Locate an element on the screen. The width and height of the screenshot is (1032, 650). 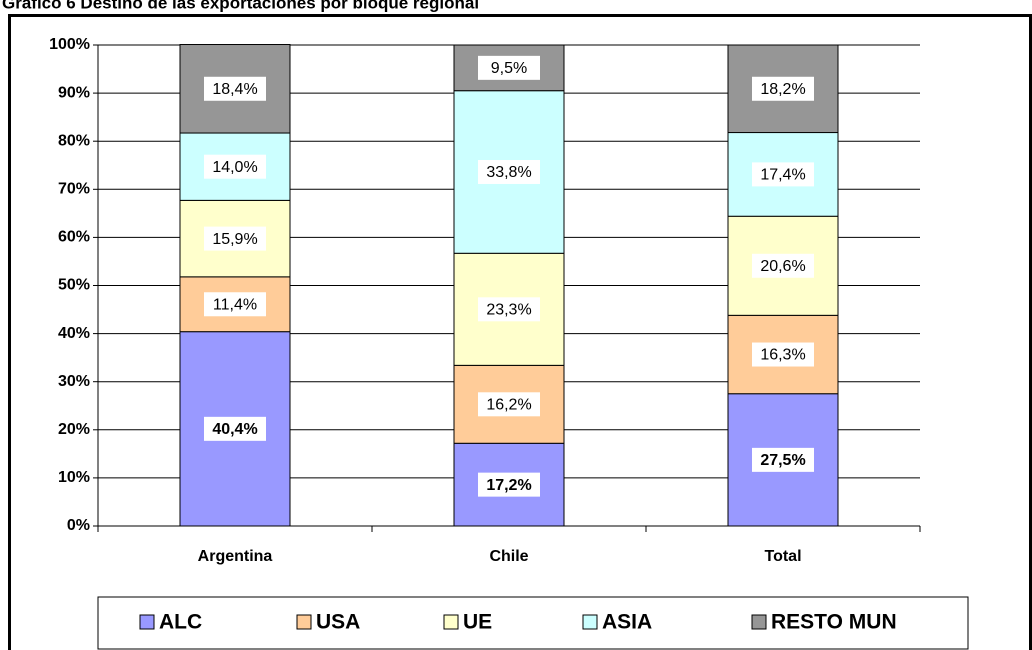
data-label: 33,8% is located at coordinates (508, 172).